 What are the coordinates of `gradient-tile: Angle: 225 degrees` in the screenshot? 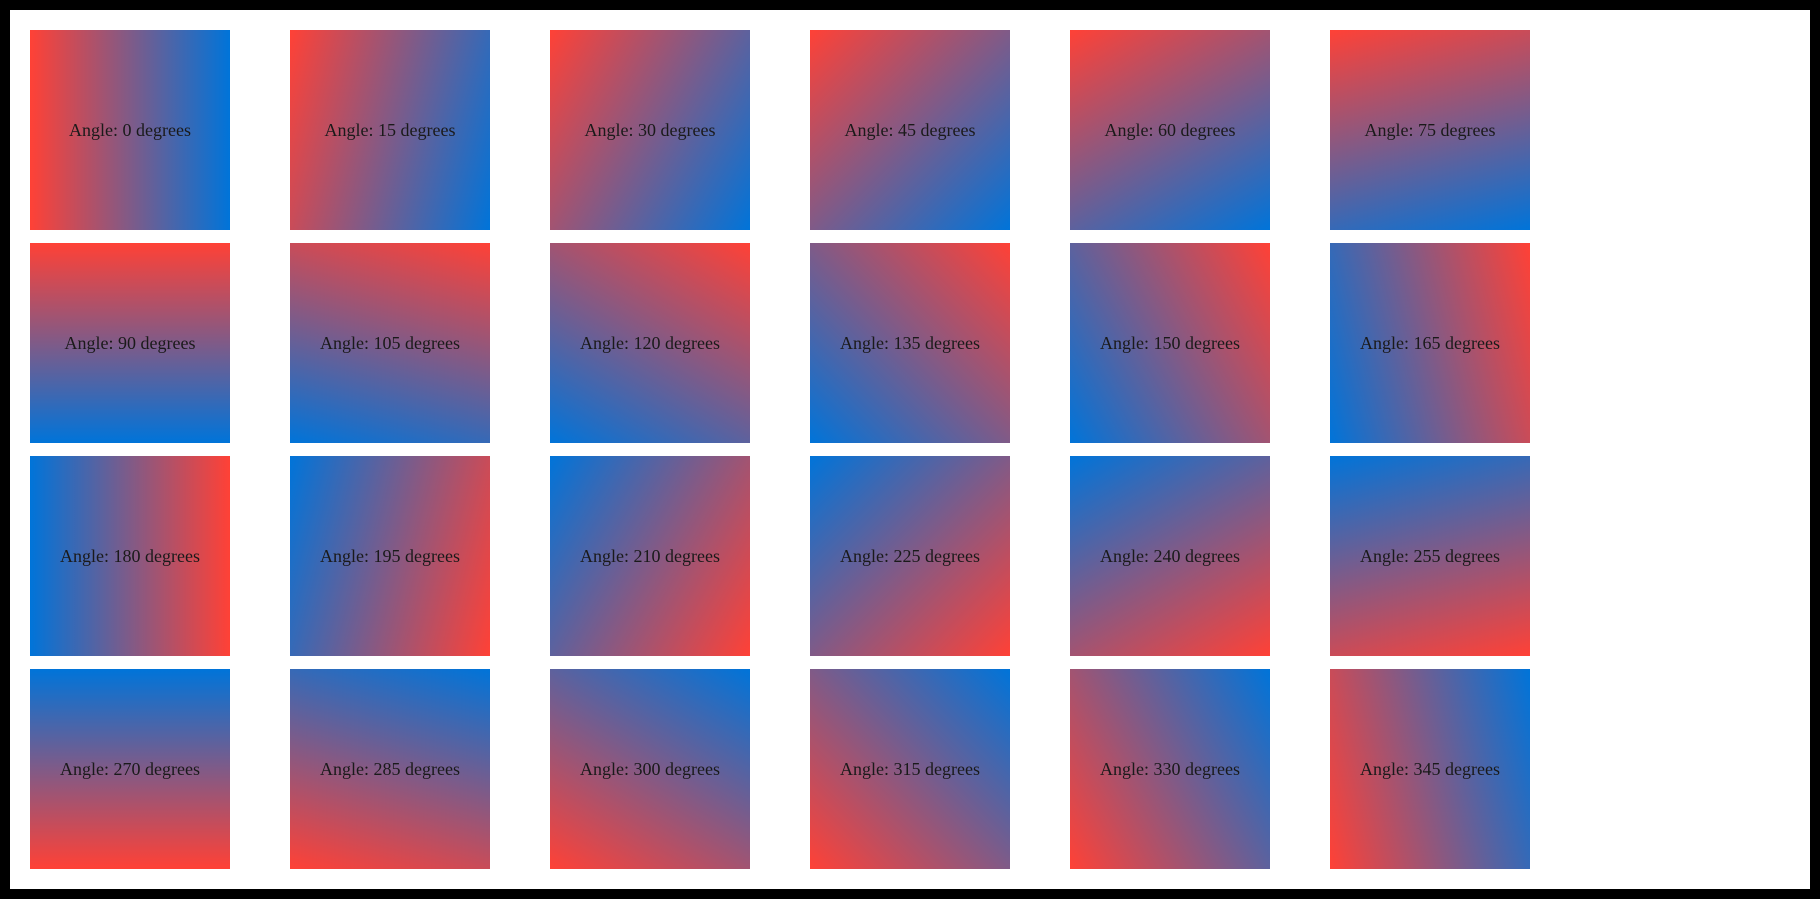 It's located at (910, 556).